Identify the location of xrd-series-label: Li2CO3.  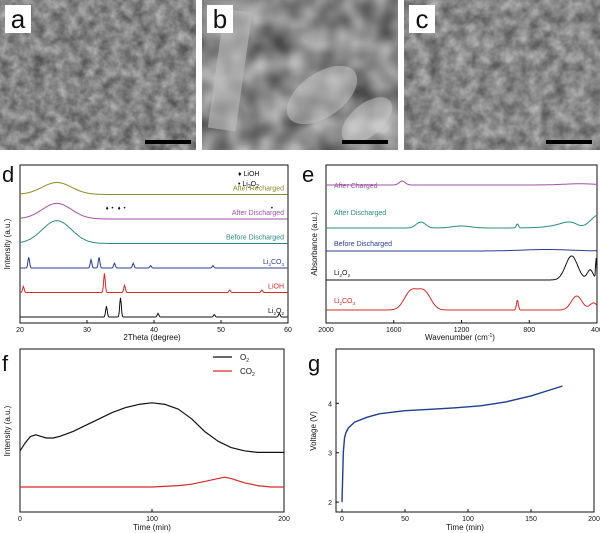
(273, 263).